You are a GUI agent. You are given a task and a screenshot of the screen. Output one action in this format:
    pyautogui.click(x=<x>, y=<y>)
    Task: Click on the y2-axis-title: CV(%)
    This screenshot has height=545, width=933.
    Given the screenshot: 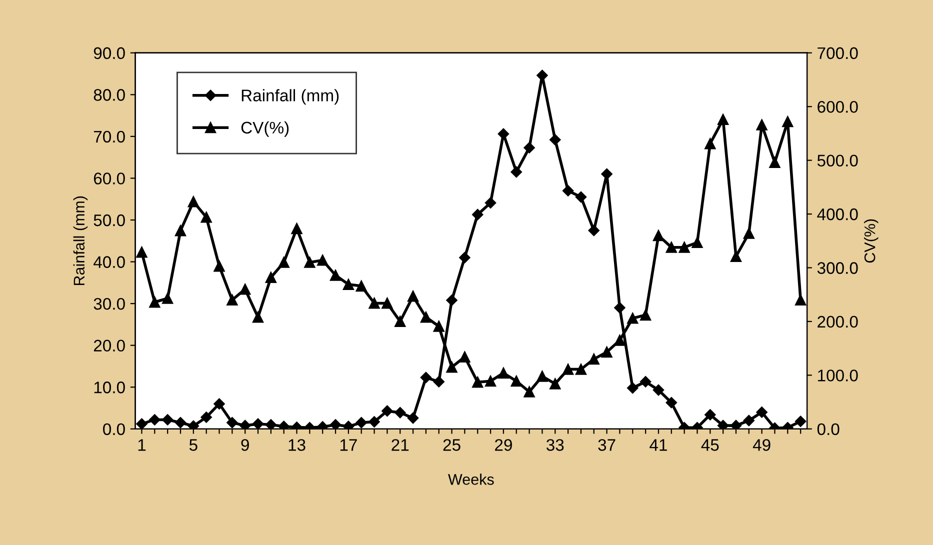 What is the action you would take?
    pyautogui.click(x=871, y=241)
    